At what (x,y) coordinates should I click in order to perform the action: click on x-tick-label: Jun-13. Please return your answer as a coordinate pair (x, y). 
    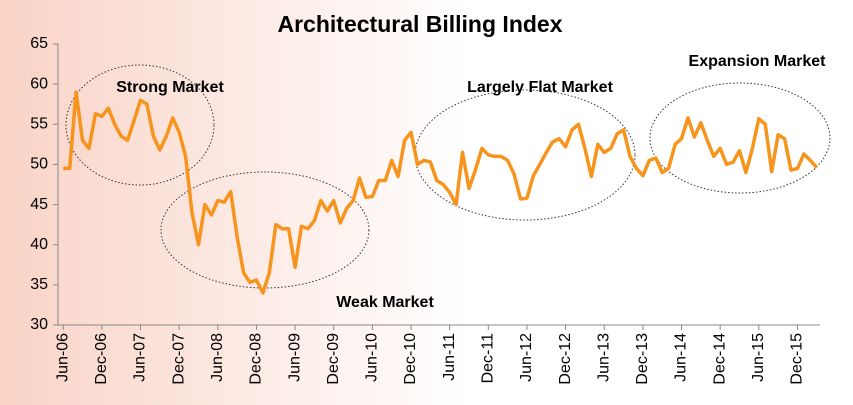
    Looking at the image, I should click on (603, 357).